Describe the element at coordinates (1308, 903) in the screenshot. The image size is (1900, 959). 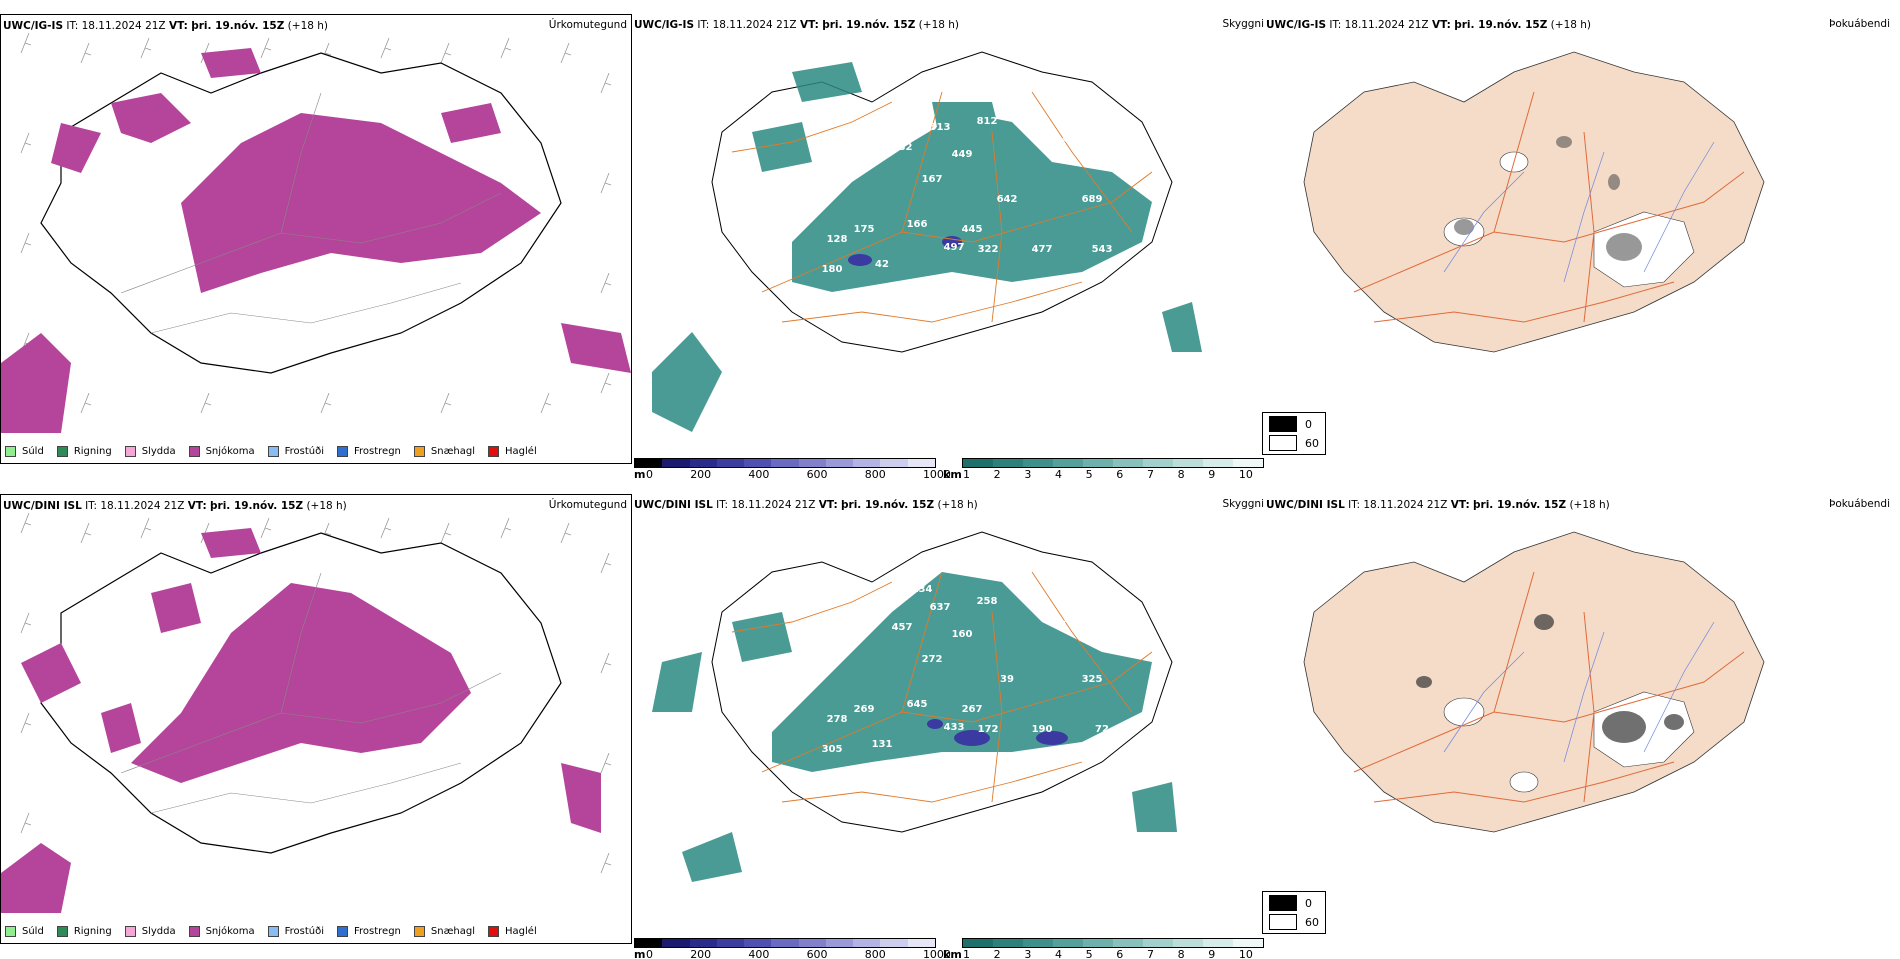
I see `fog-legend-label: 0` at that location.